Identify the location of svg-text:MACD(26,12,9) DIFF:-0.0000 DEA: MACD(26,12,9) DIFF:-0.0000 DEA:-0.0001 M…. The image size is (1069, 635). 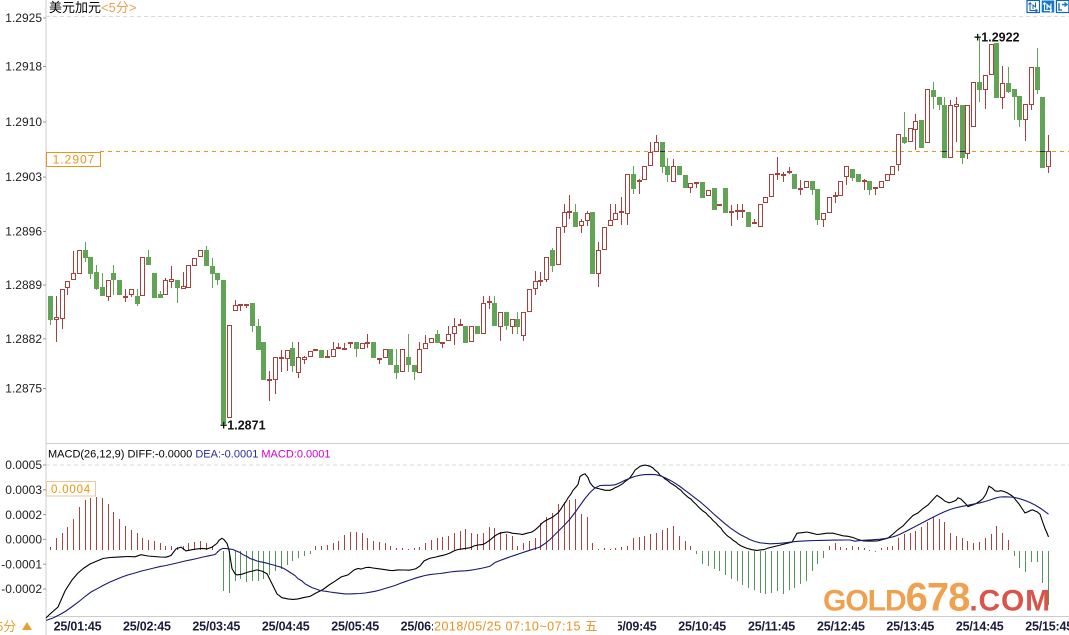
(189, 455).